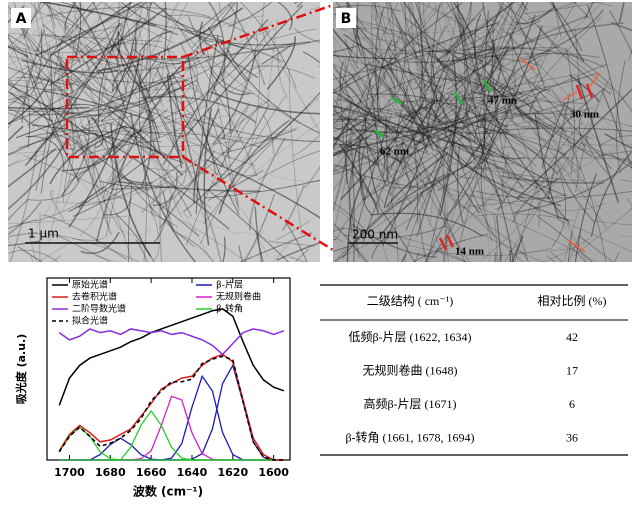 Image resolution: width=638 pixels, height=508 pixels. I want to click on legend-label: 拟合光谱, so click(90, 321).